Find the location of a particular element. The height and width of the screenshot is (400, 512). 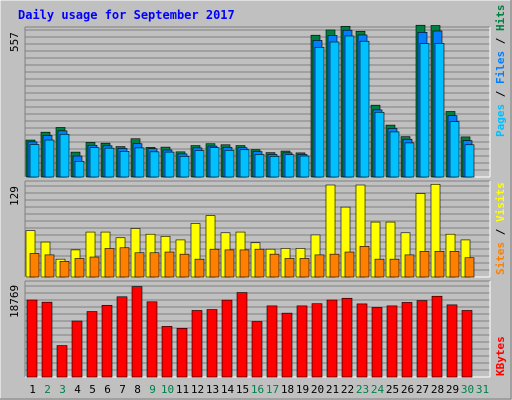

x-label-day-8: 8 is located at coordinates (137, 389).